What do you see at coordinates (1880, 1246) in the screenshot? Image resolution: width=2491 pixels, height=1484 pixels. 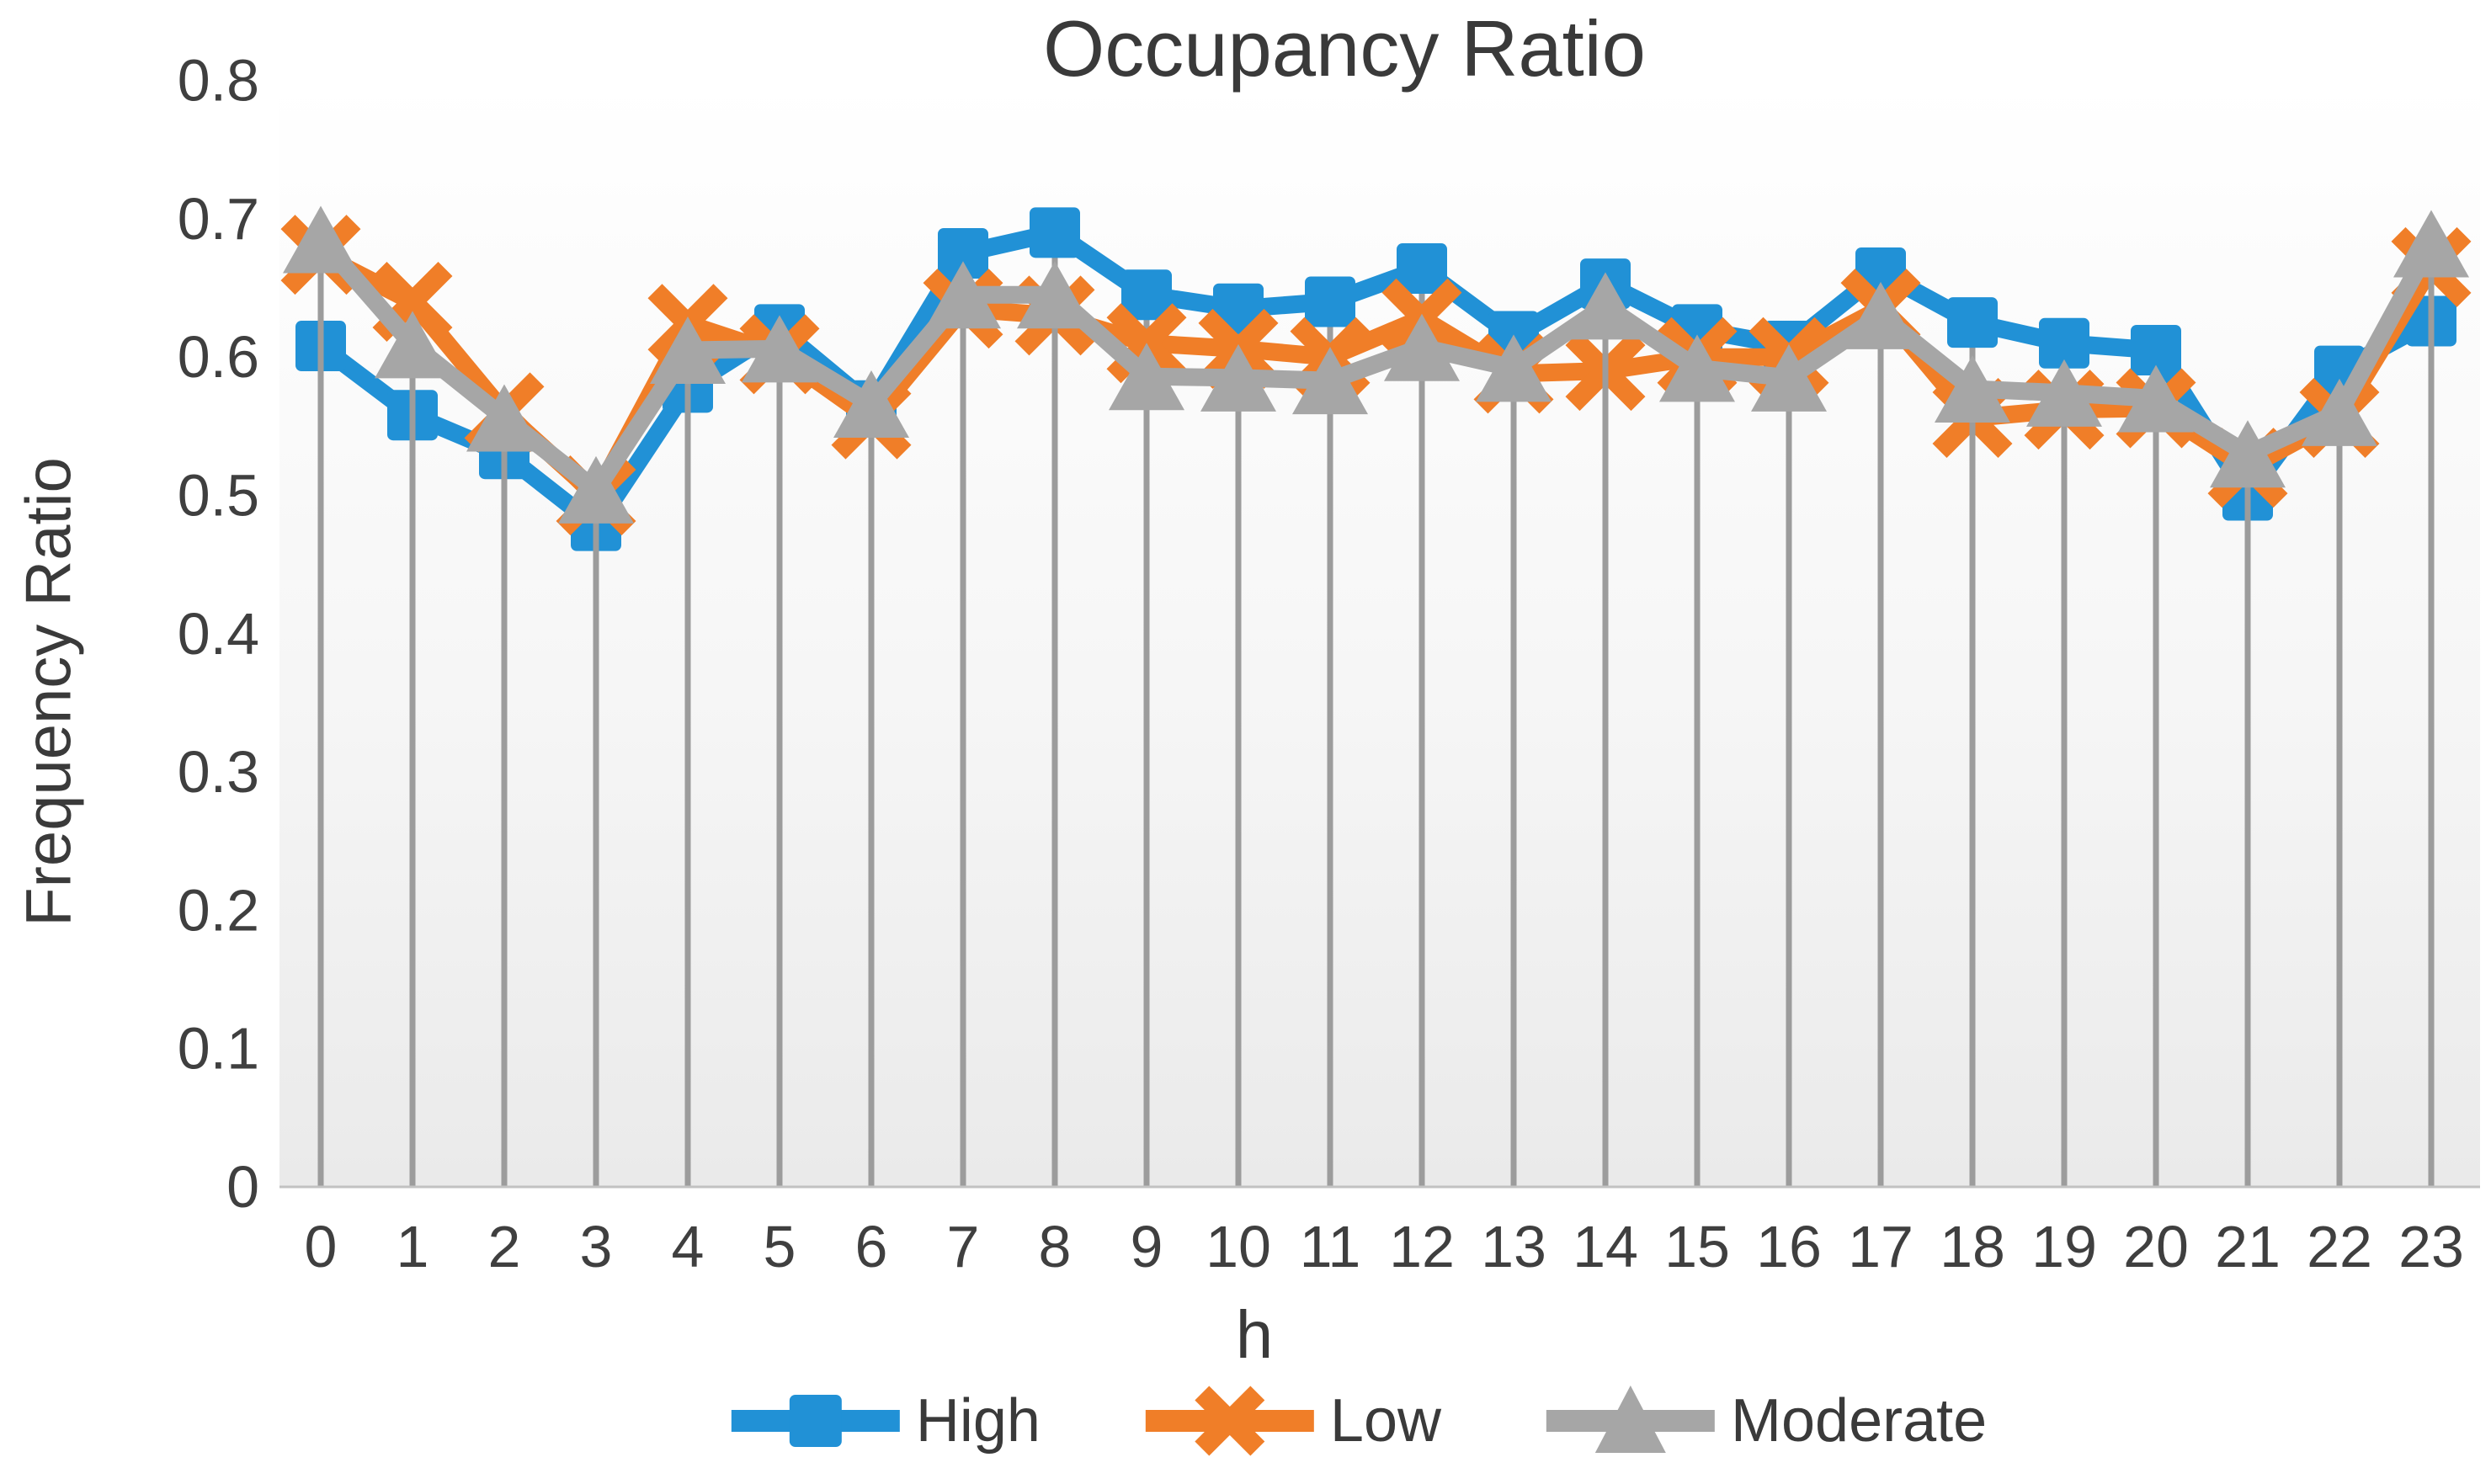 I see `x-tick-label: 17` at bounding box center [1880, 1246].